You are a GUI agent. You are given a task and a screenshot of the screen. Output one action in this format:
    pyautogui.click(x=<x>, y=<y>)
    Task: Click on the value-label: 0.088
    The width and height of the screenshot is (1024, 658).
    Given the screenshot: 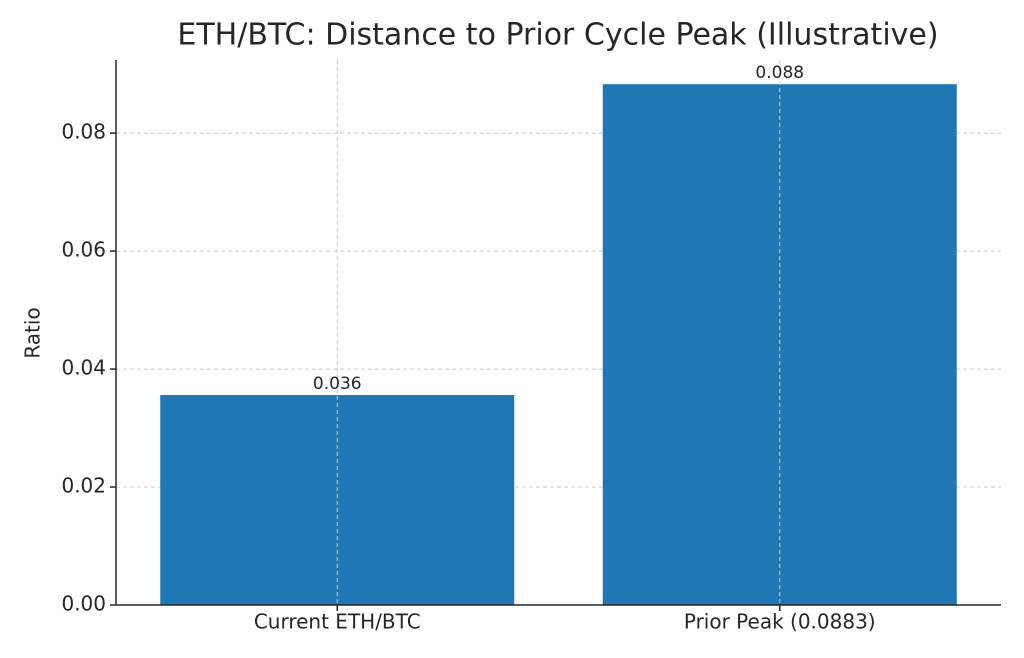 What is the action you would take?
    pyautogui.click(x=779, y=73)
    